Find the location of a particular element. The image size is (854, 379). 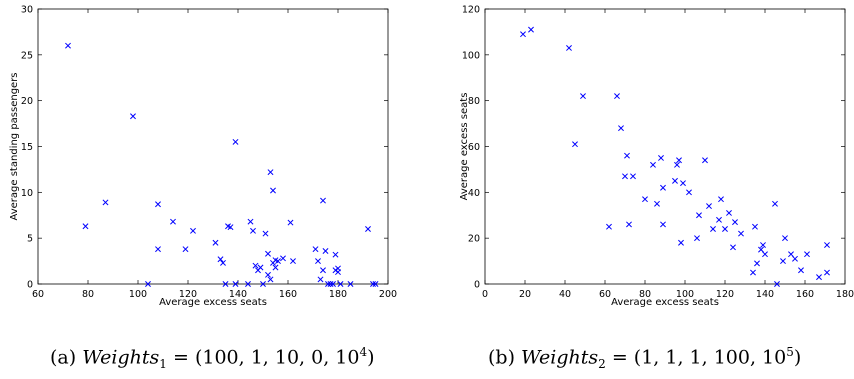

caption-b-close: ) is located at coordinates (797, 357).